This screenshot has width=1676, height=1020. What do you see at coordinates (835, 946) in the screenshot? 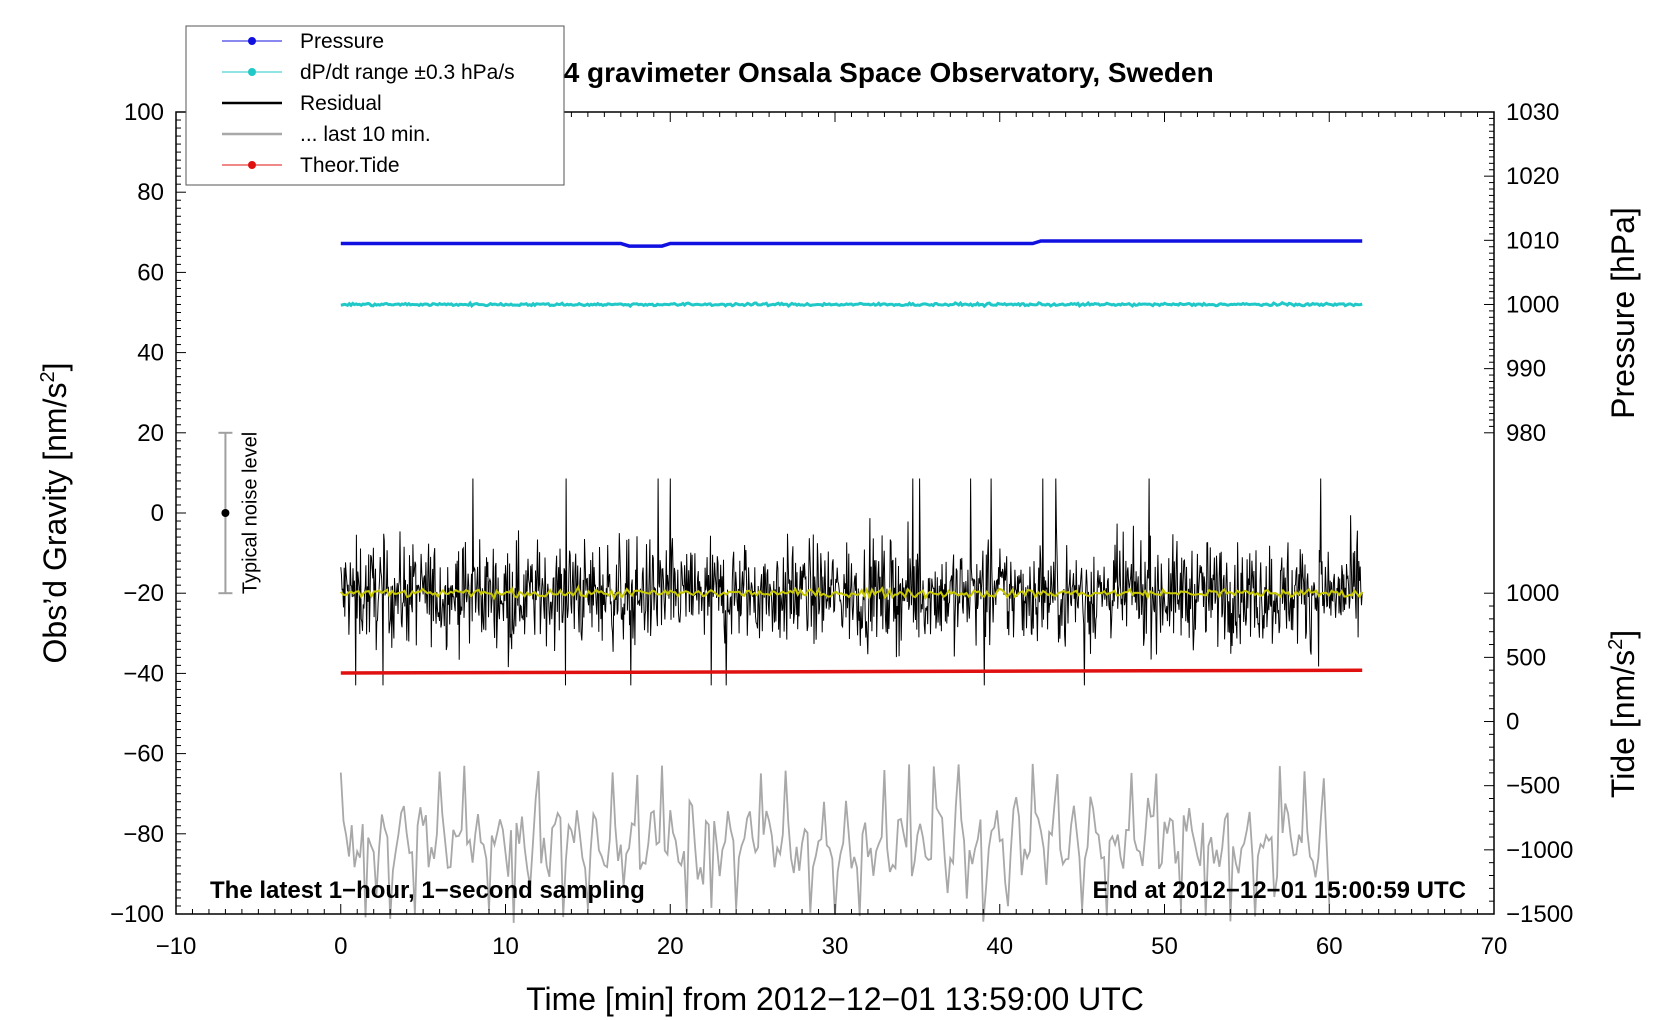
I see `x-tick-label: 30` at bounding box center [835, 946].